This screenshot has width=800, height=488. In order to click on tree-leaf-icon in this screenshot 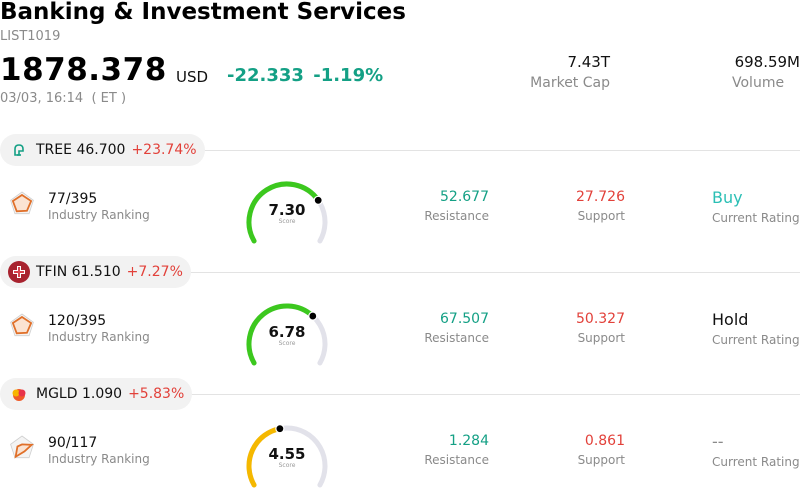, I will do `click(19, 150)`.